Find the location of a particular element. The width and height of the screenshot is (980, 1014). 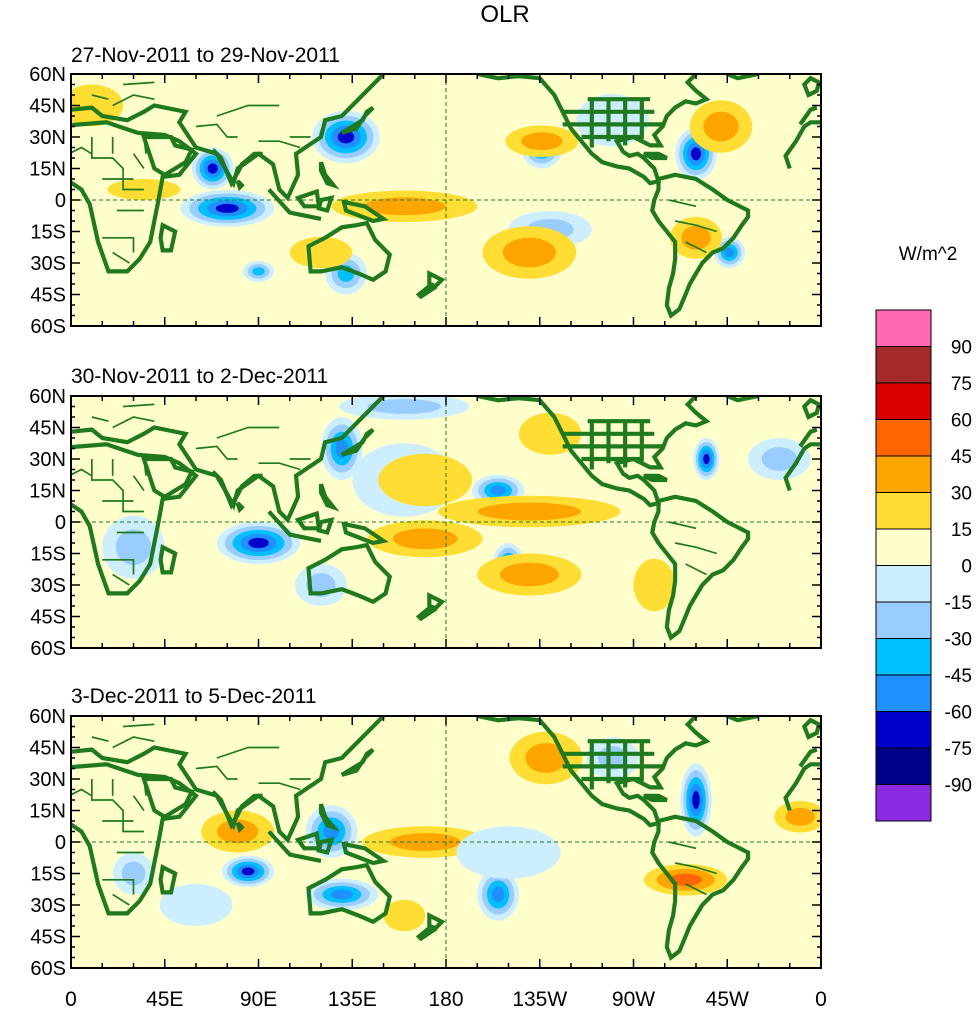

colorbar-boxes is located at coordinates (903, 565).